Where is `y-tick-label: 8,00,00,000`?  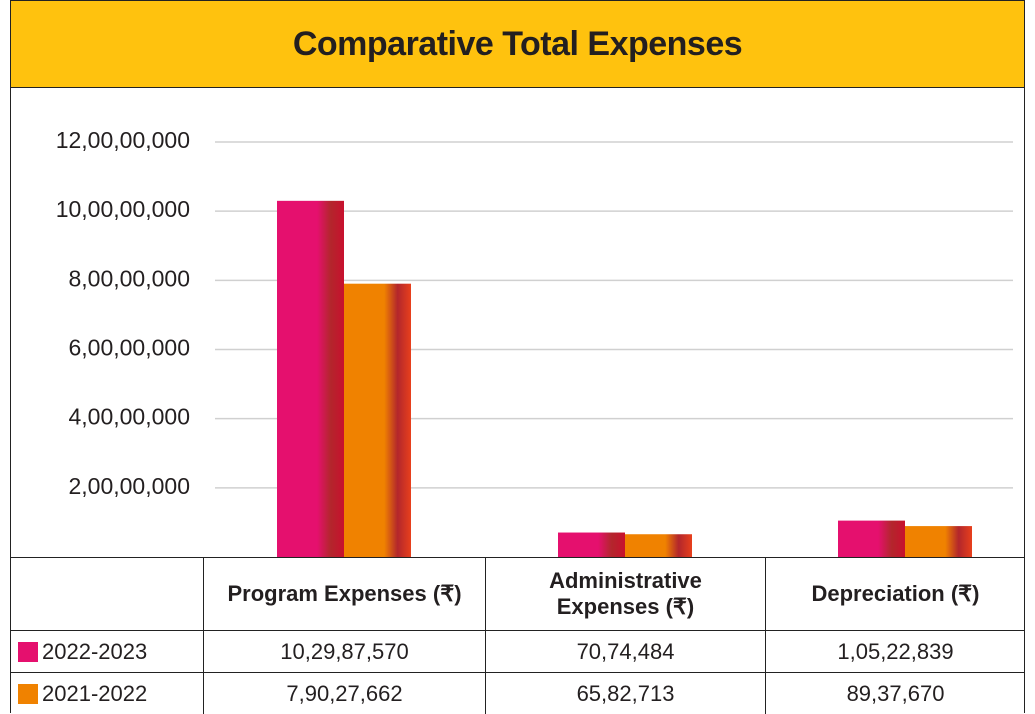 y-tick-label: 8,00,00,000 is located at coordinates (129, 278).